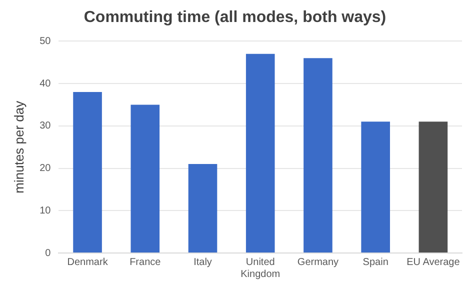 Image resolution: width=474 pixels, height=287 pixels. What do you see at coordinates (318, 262) in the screenshot?
I see `x-tick-label: Germany` at bounding box center [318, 262].